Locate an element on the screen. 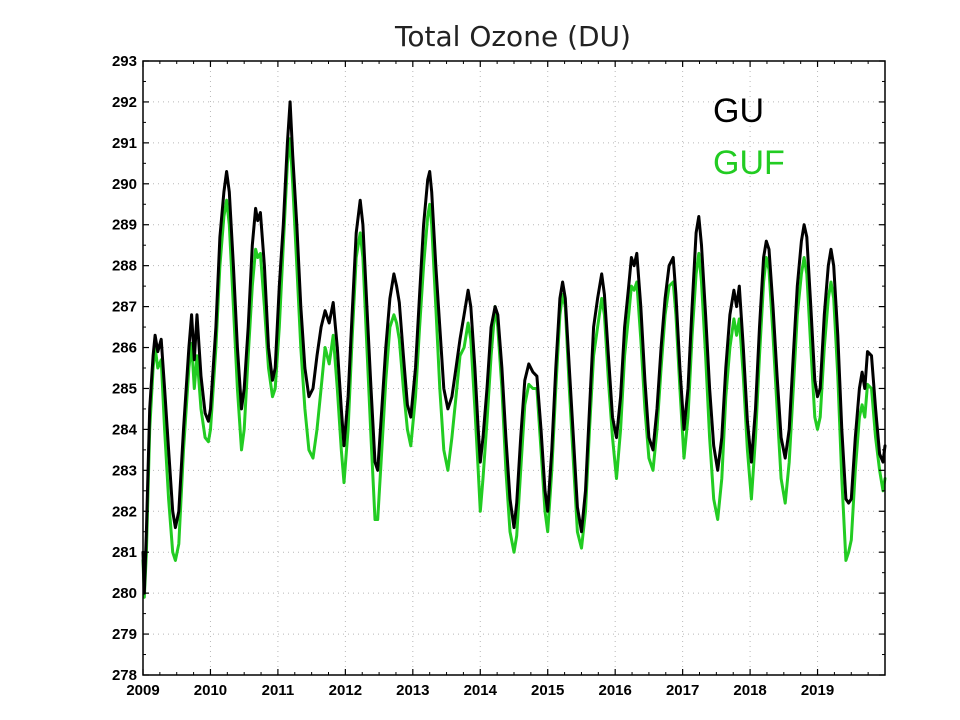 The height and width of the screenshot is (720, 960). x-tick-label: 2016 is located at coordinates (614, 690).